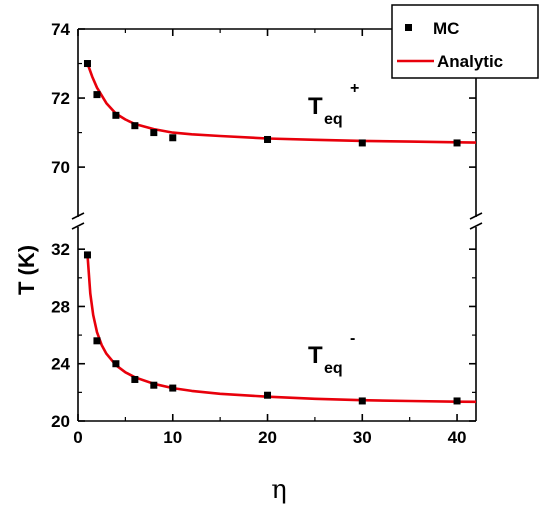 The height and width of the screenshot is (518, 550). I want to click on legend: MC Analytic, so click(465, 41).